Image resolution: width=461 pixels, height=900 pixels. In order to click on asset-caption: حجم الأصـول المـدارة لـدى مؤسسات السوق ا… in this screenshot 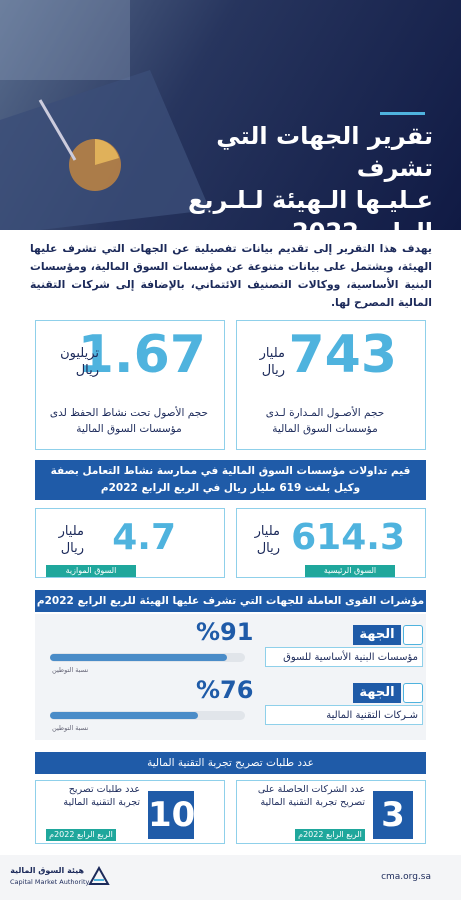, I will do `click(325, 421)`.